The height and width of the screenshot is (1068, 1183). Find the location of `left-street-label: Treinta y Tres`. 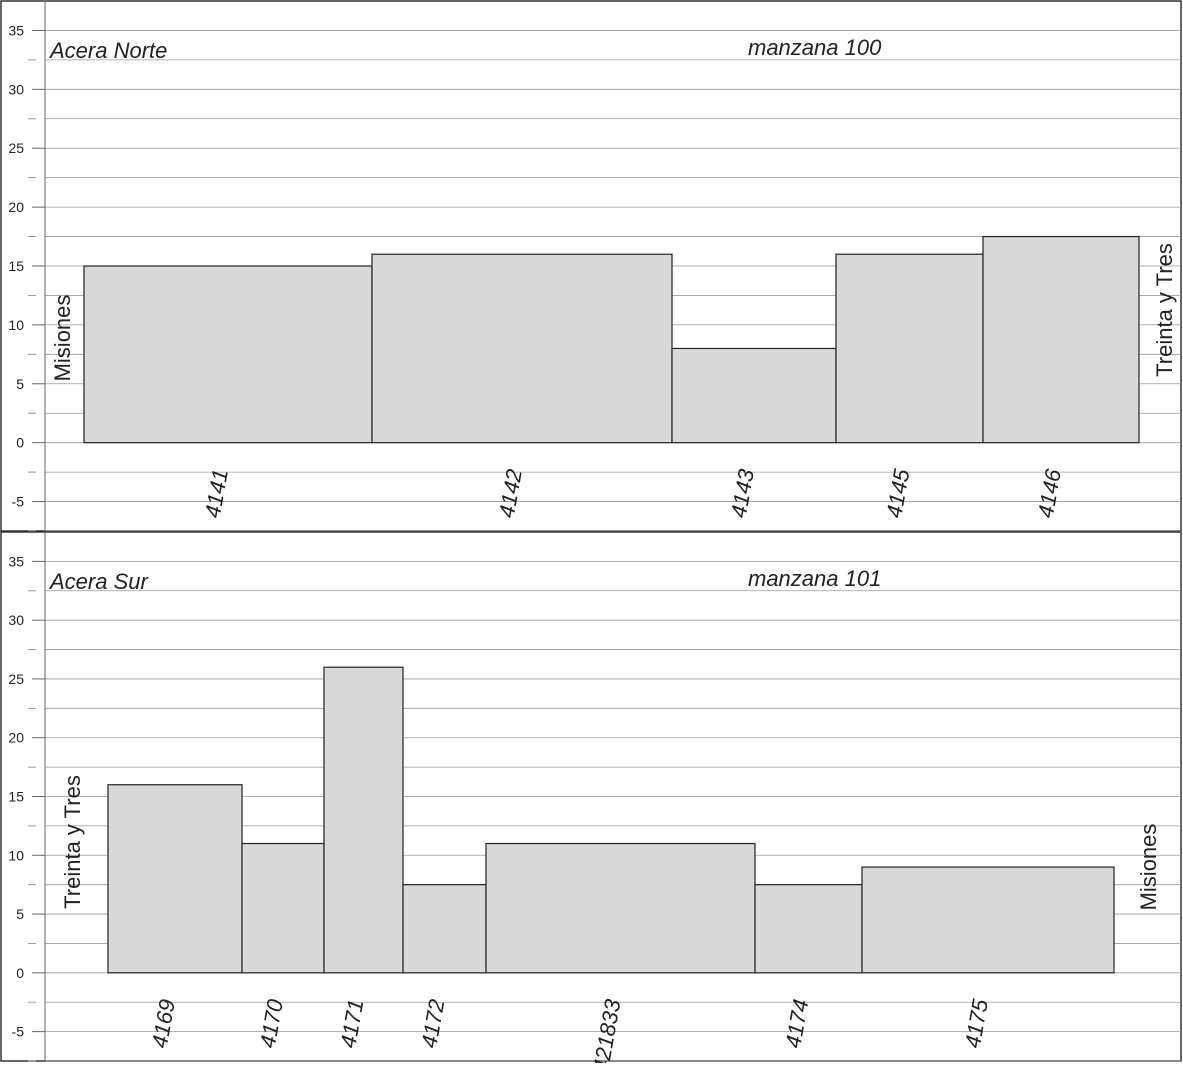

left-street-label: Treinta y Tres is located at coordinates (72, 842).